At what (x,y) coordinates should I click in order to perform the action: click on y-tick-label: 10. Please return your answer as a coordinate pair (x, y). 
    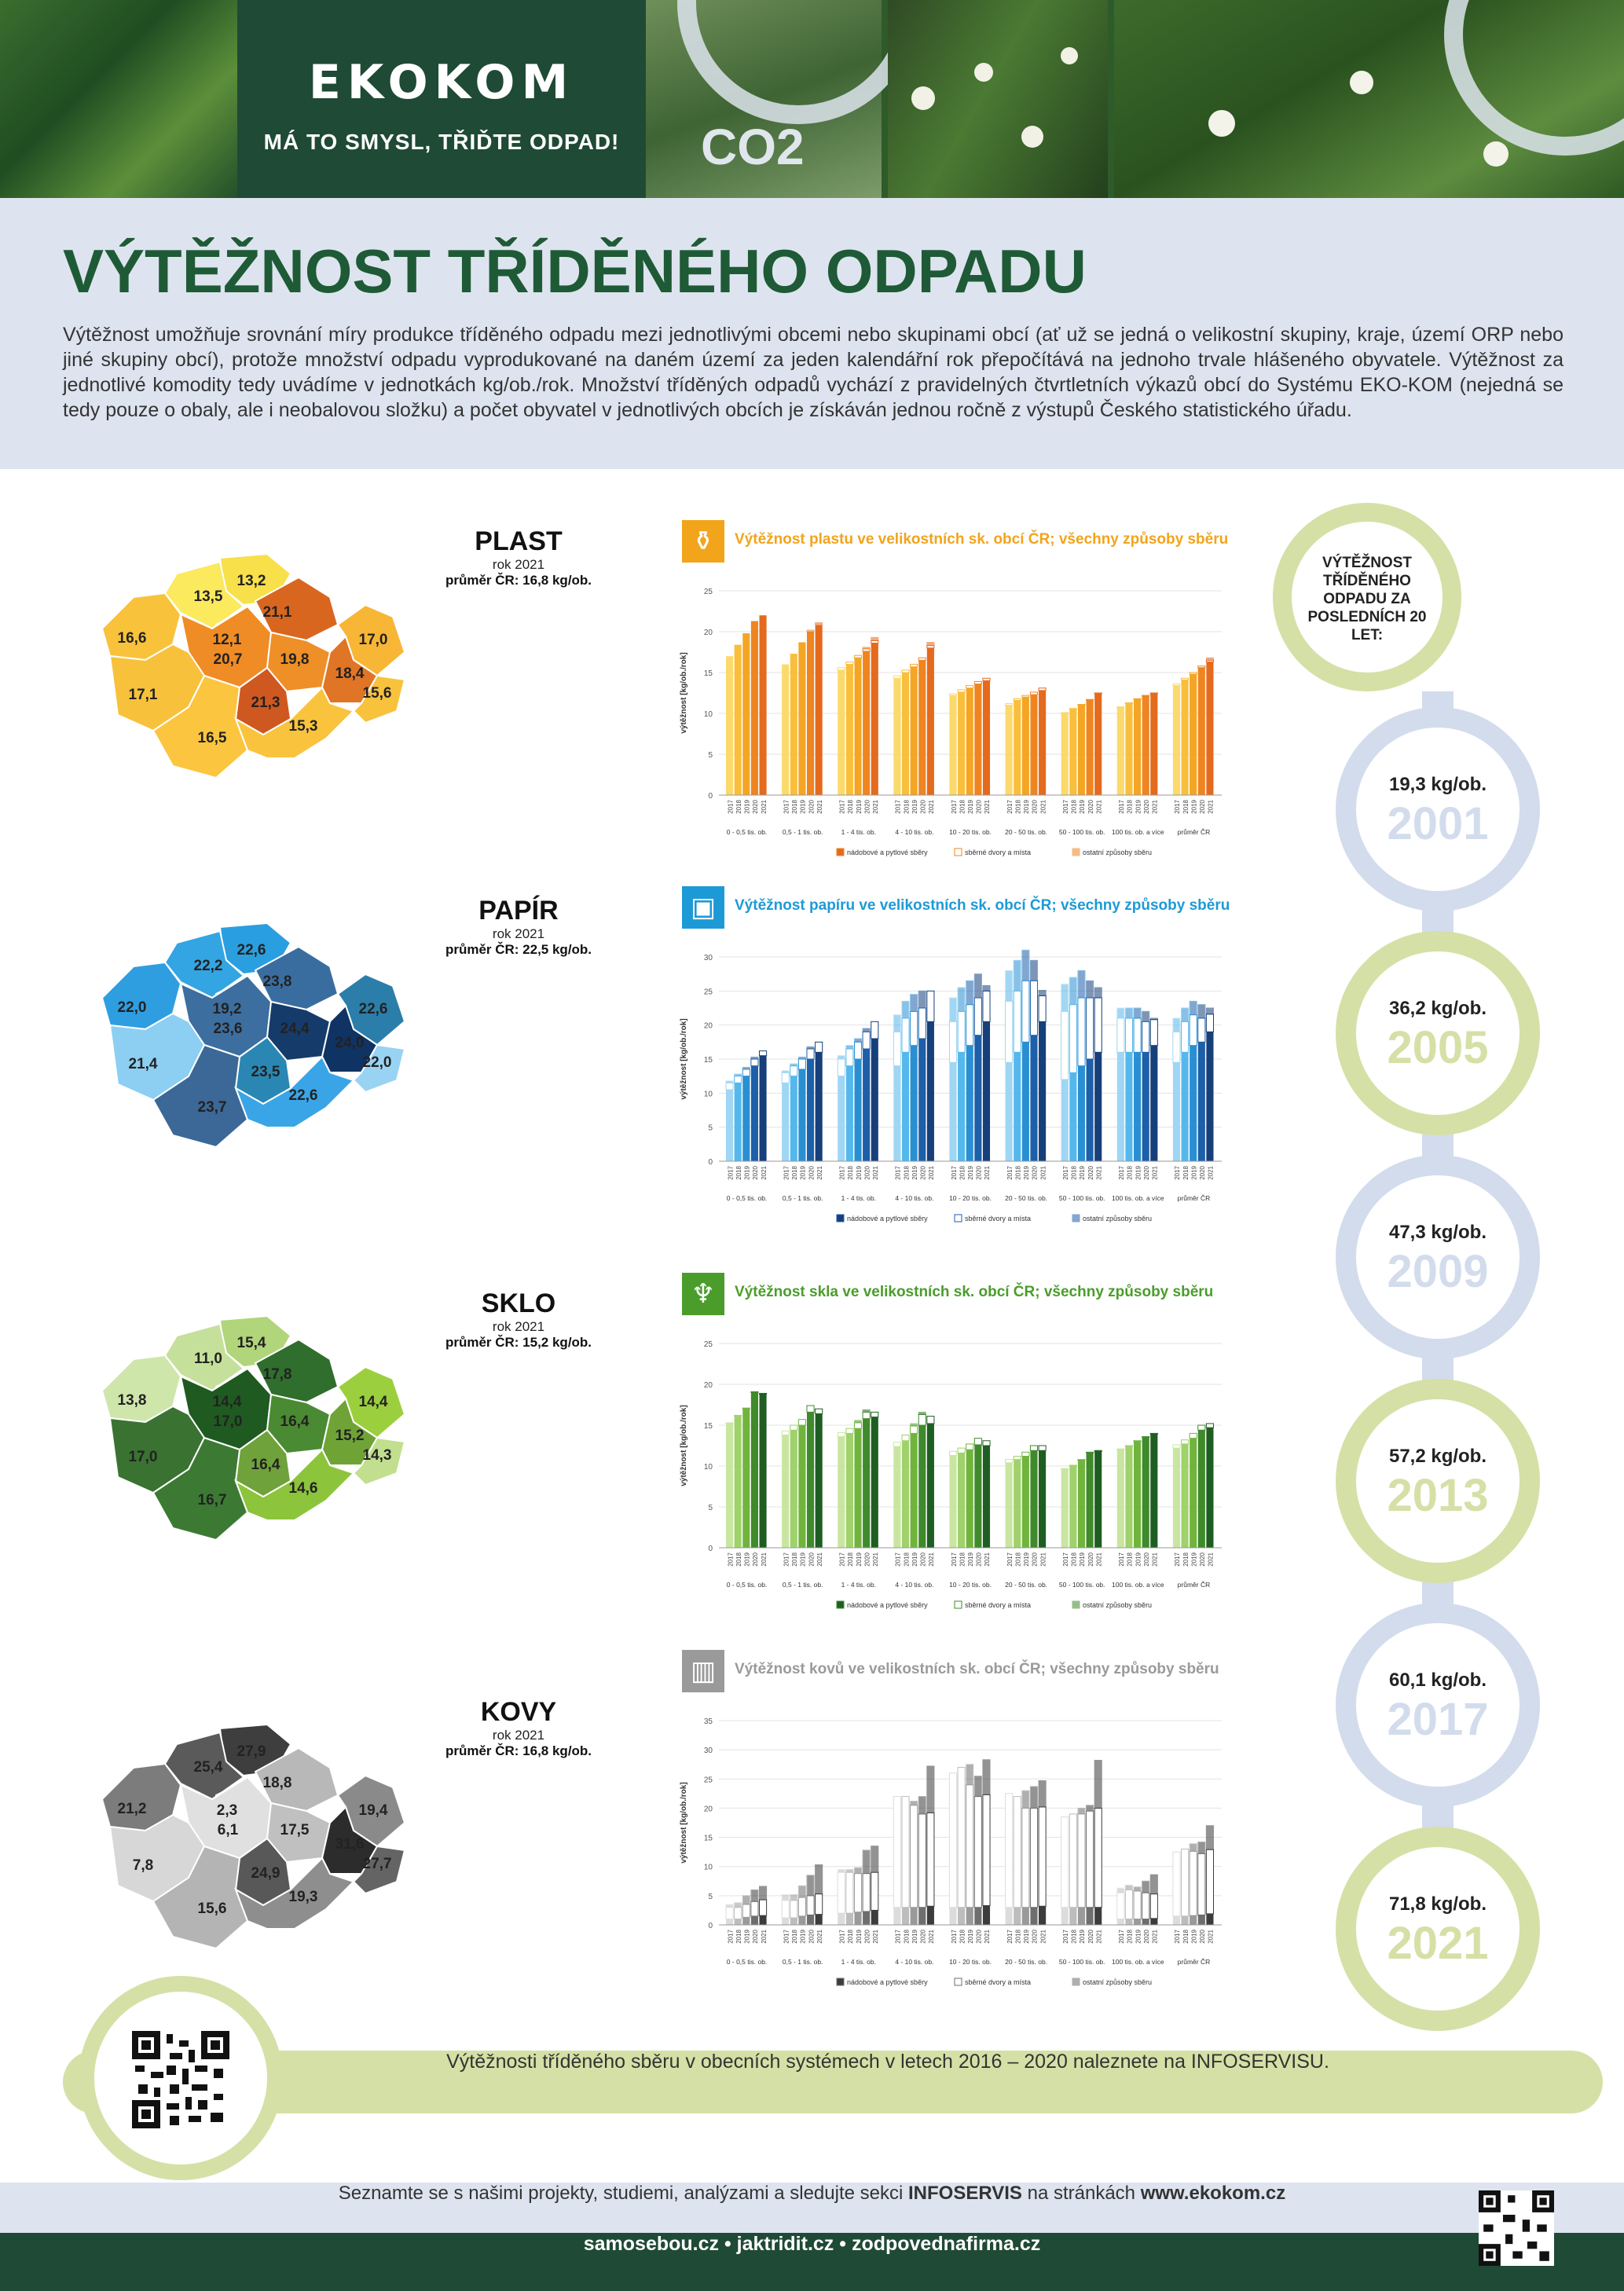
    Looking at the image, I should click on (709, 714).